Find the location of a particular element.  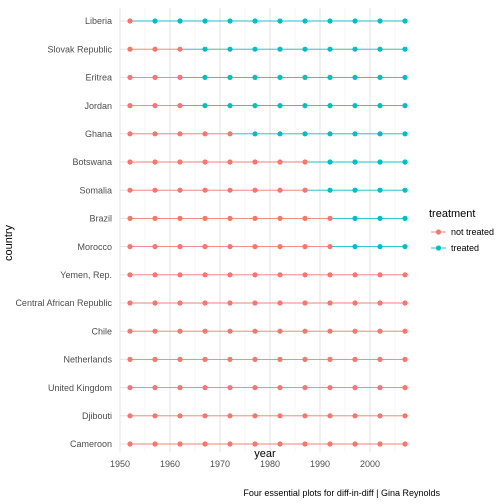

y-tick-label: Brazil is located at coordinates (100, 219).